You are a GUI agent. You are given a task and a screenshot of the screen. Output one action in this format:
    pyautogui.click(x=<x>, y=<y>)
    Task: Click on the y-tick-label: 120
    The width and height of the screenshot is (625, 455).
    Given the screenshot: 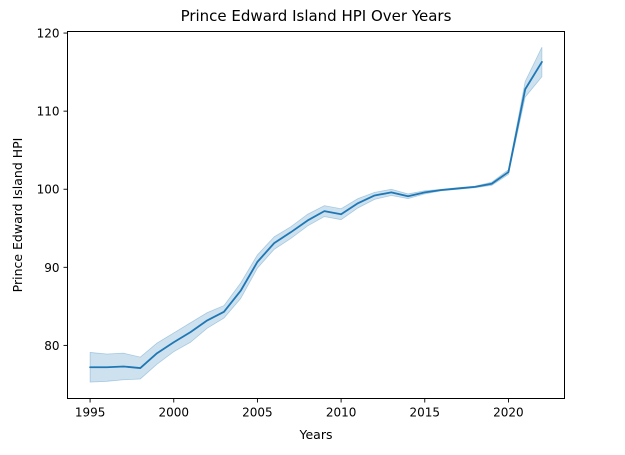 What is the action you would take?
    pyautogui.click(x=48, y=34)
    